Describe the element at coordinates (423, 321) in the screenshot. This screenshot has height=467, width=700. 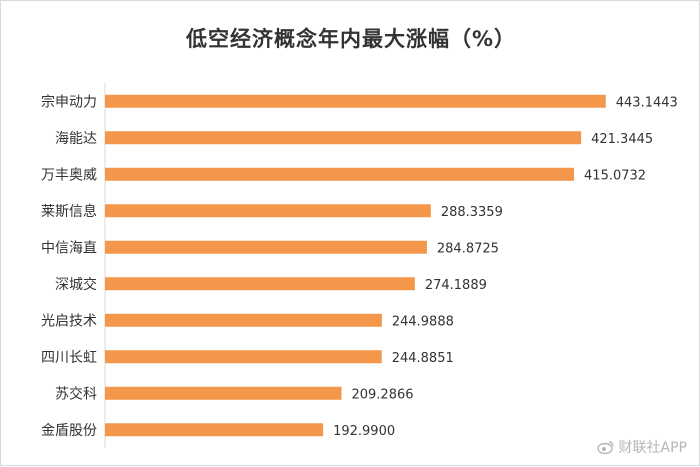
I see `data-label: 244.9888` at that location.